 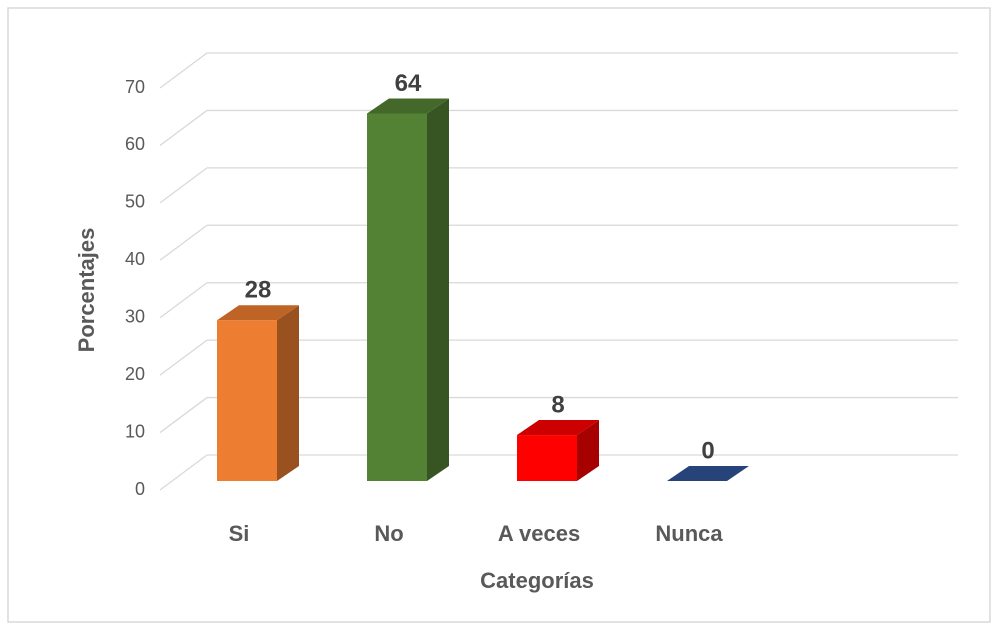 What do you see at coordinates (135, 259) in the screenshot?
I see `y-tick-label: 40` at bounding box center [135, 259].